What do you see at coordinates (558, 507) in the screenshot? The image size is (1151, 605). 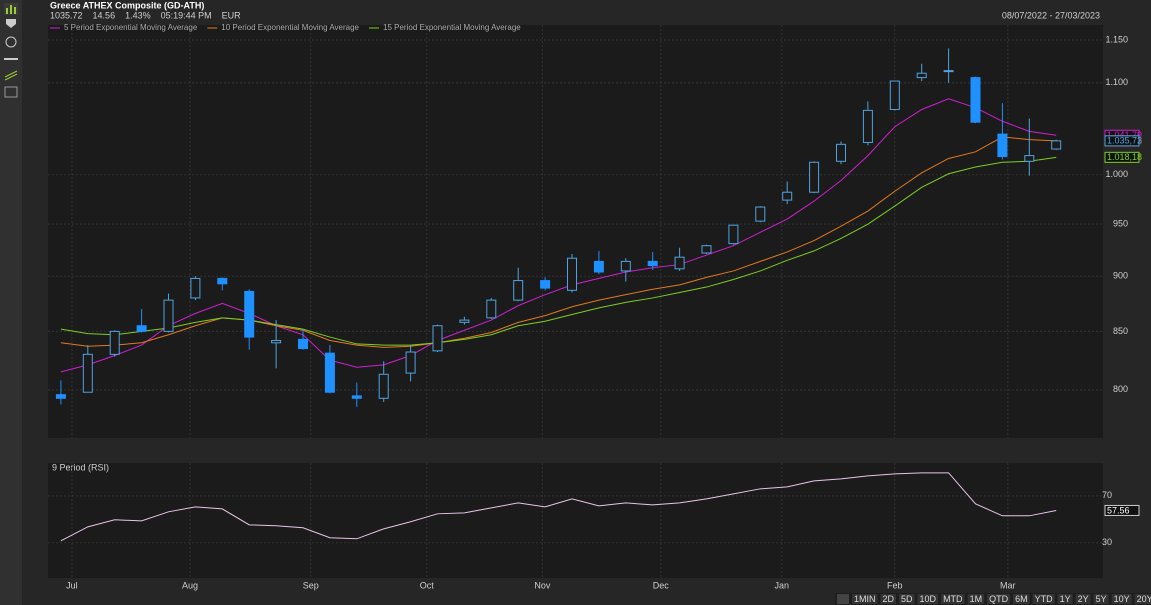 I see `line-series` at bounding box center [558, 507].